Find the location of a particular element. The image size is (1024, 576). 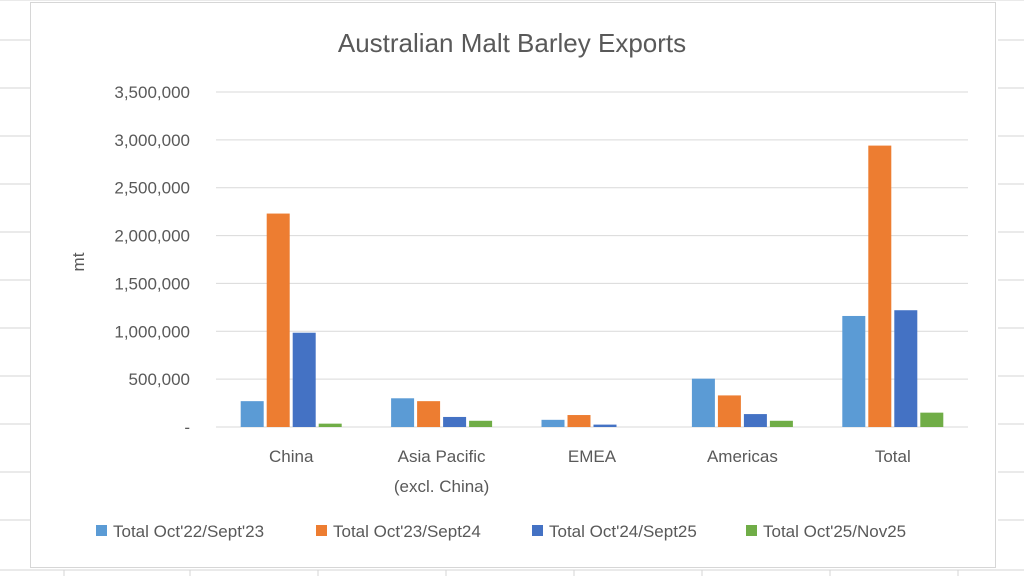

y-tick-label: 2,000,000 is located at coordinates (152, 236).